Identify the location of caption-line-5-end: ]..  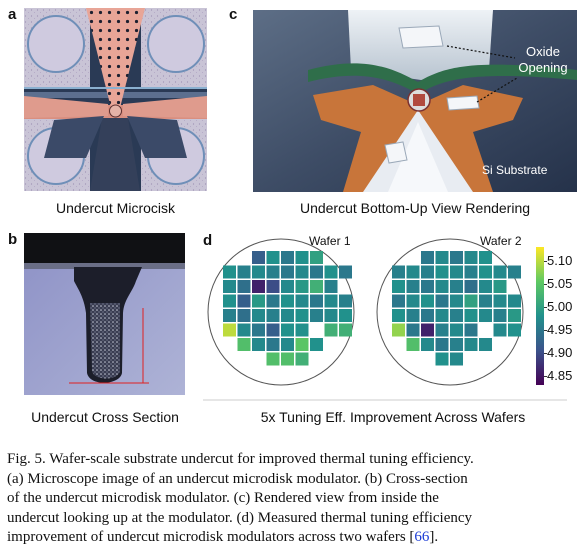
(434, 537).